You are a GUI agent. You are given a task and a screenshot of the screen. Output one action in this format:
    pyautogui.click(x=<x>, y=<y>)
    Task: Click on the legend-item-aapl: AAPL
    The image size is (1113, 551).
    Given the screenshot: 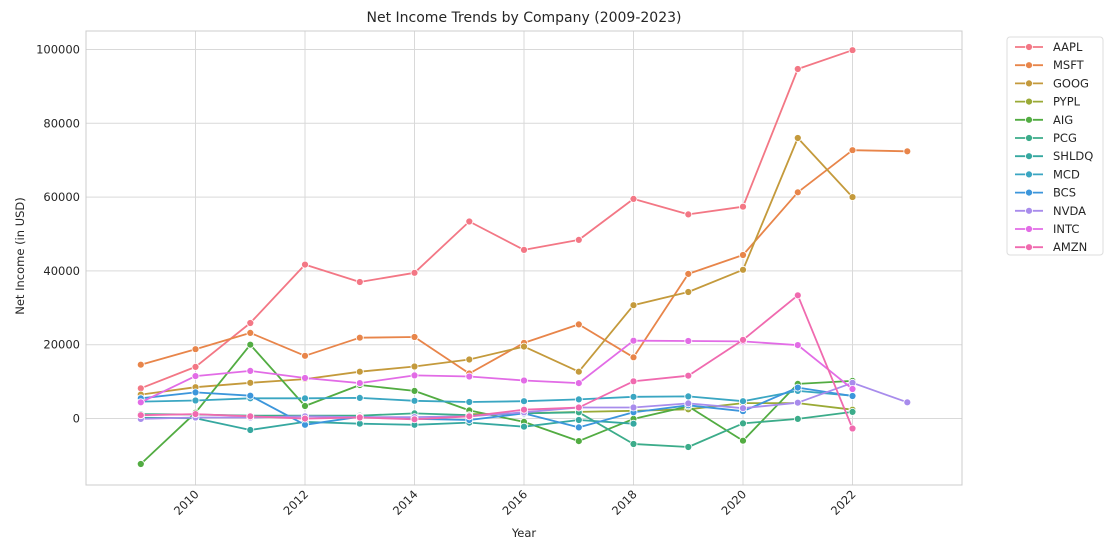 What is the action you would take?
    pyautogui.click(x=1049, y=47)
    